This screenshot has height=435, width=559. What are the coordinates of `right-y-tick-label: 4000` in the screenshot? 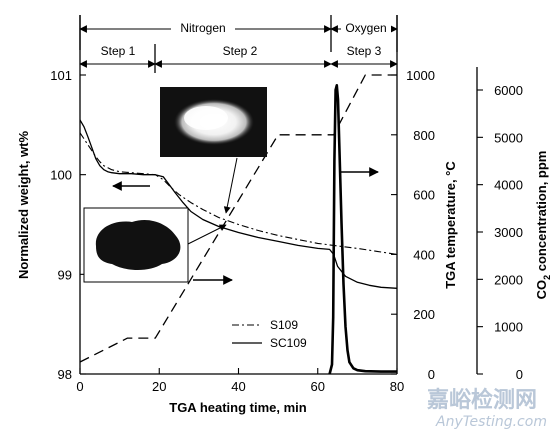 It's located at (508, 185).